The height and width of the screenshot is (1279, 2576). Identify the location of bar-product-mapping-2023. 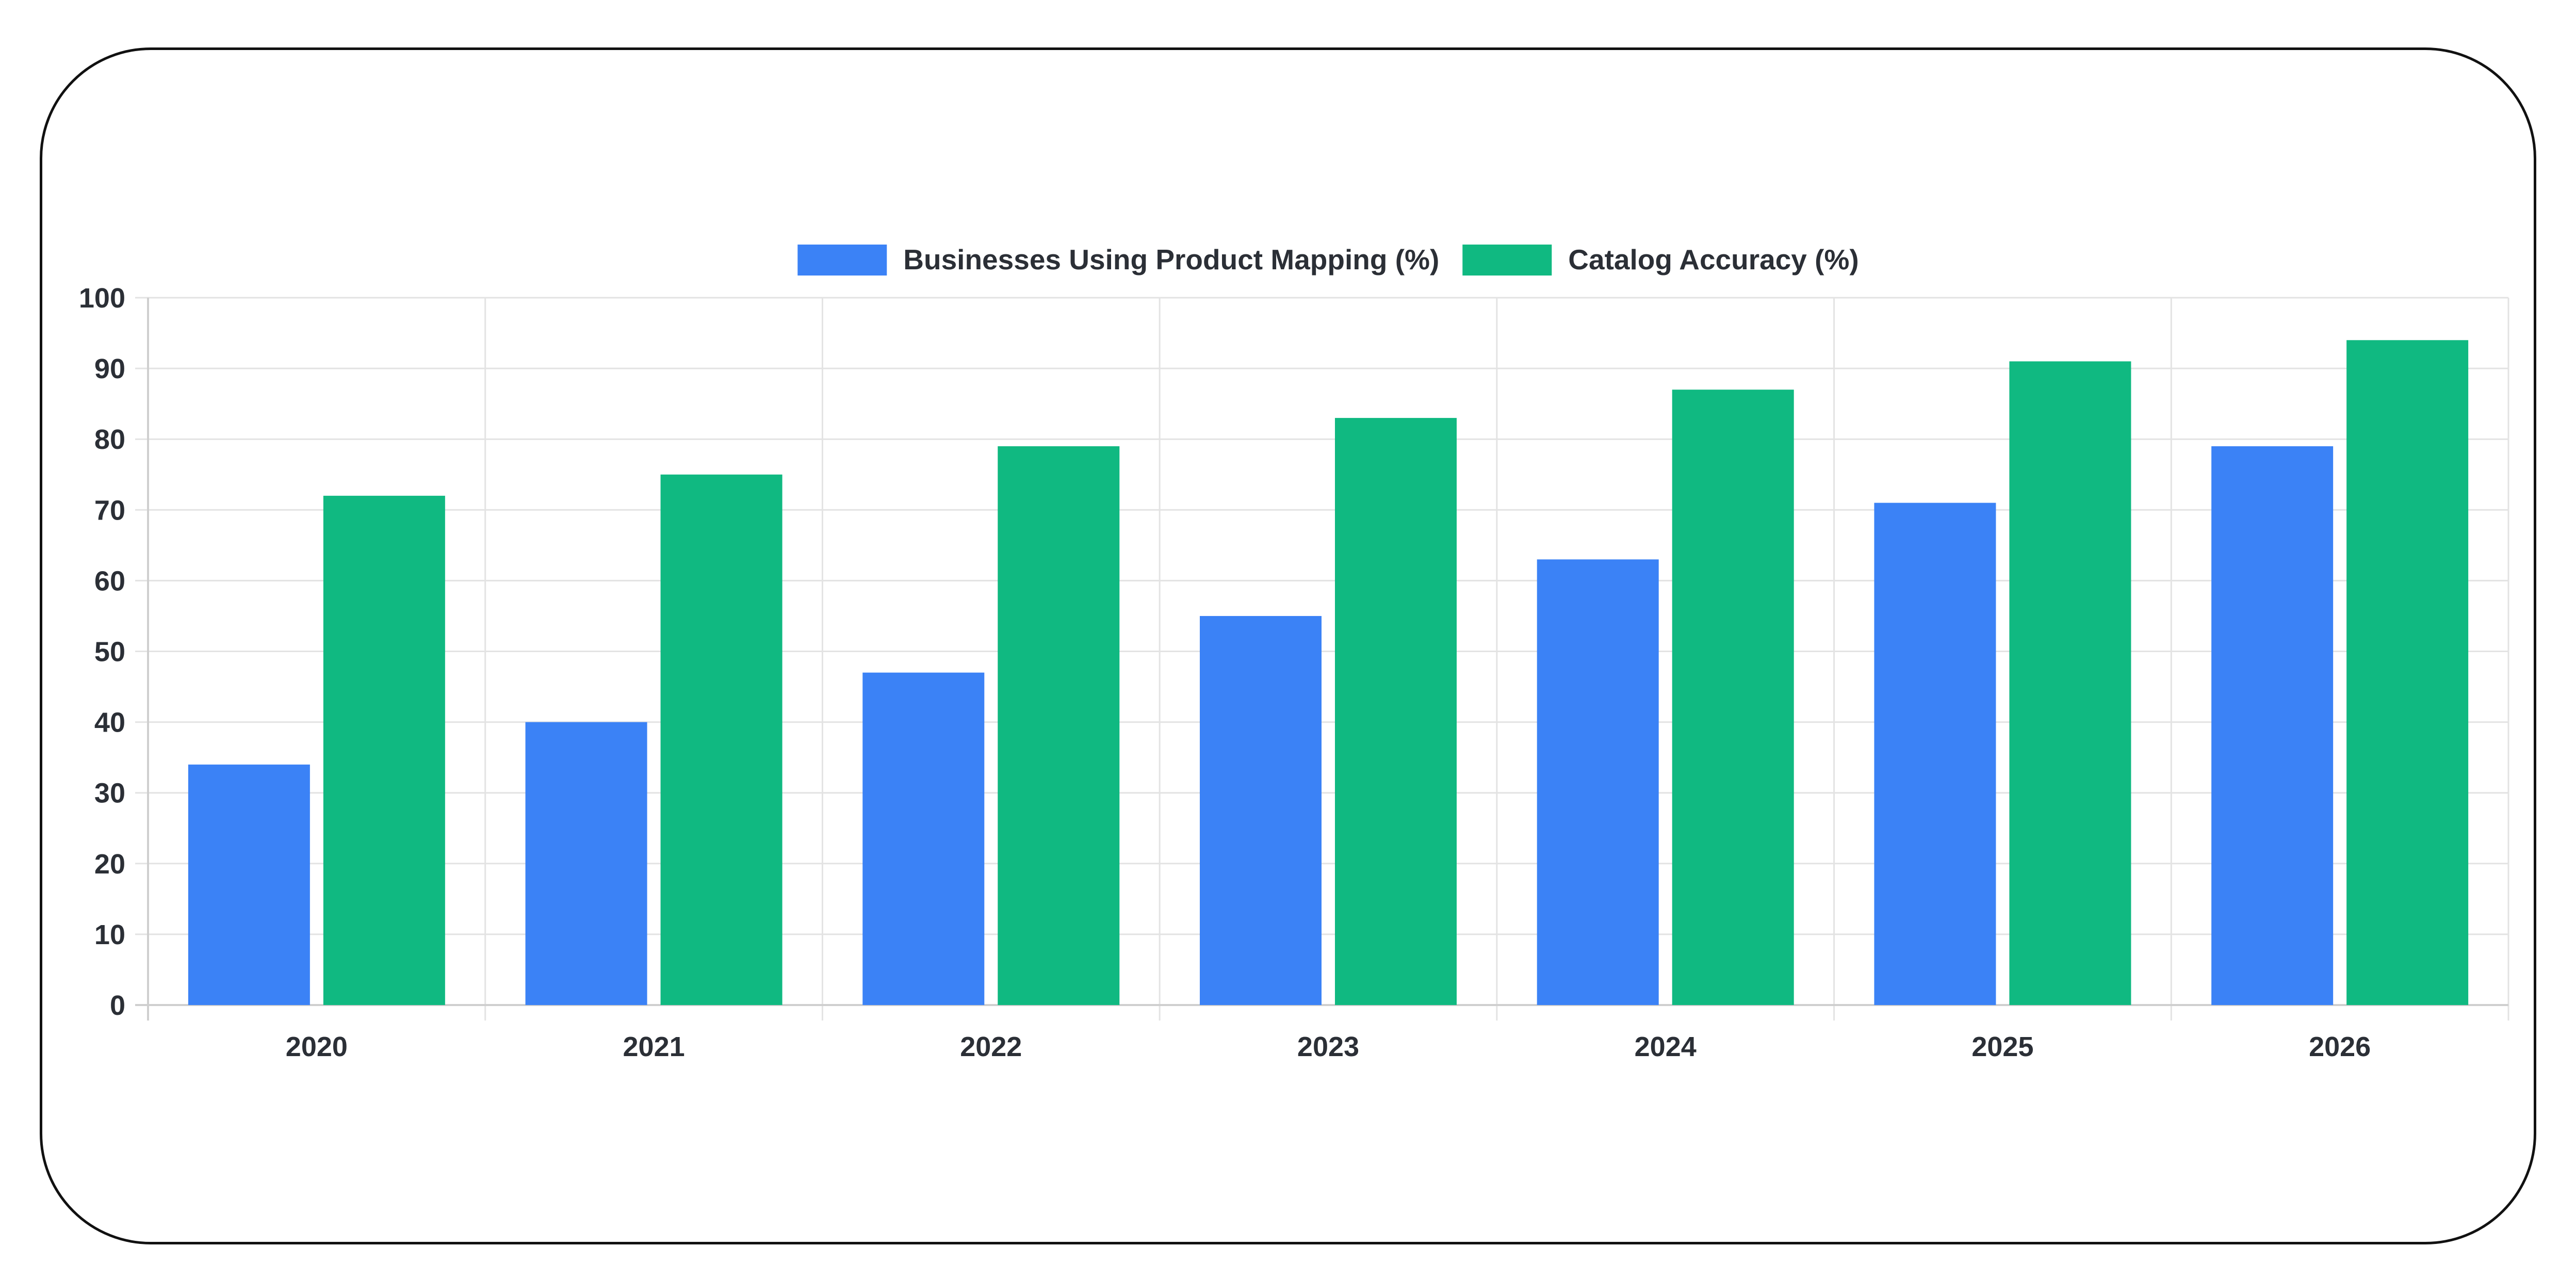
(1261, 810).